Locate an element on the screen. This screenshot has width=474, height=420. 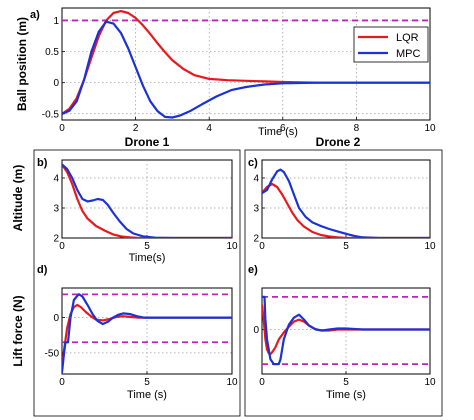
panel-d-frame is located at coordinates (147, 331).